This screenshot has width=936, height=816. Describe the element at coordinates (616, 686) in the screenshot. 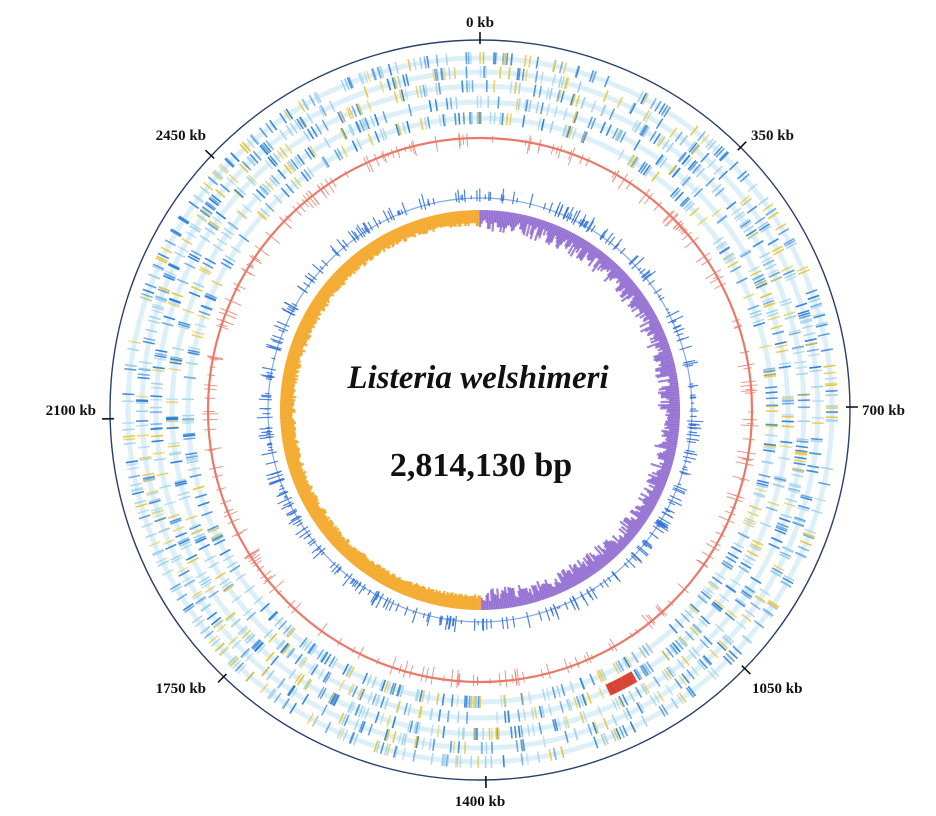

I see `highlight-feature` at that location.